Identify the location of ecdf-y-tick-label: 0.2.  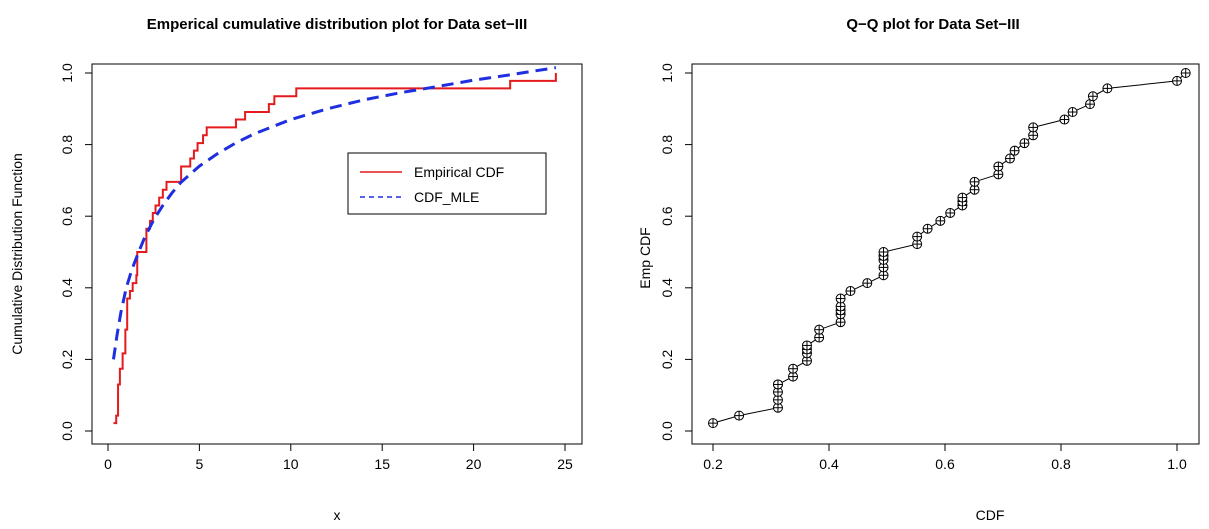
(67, 359).